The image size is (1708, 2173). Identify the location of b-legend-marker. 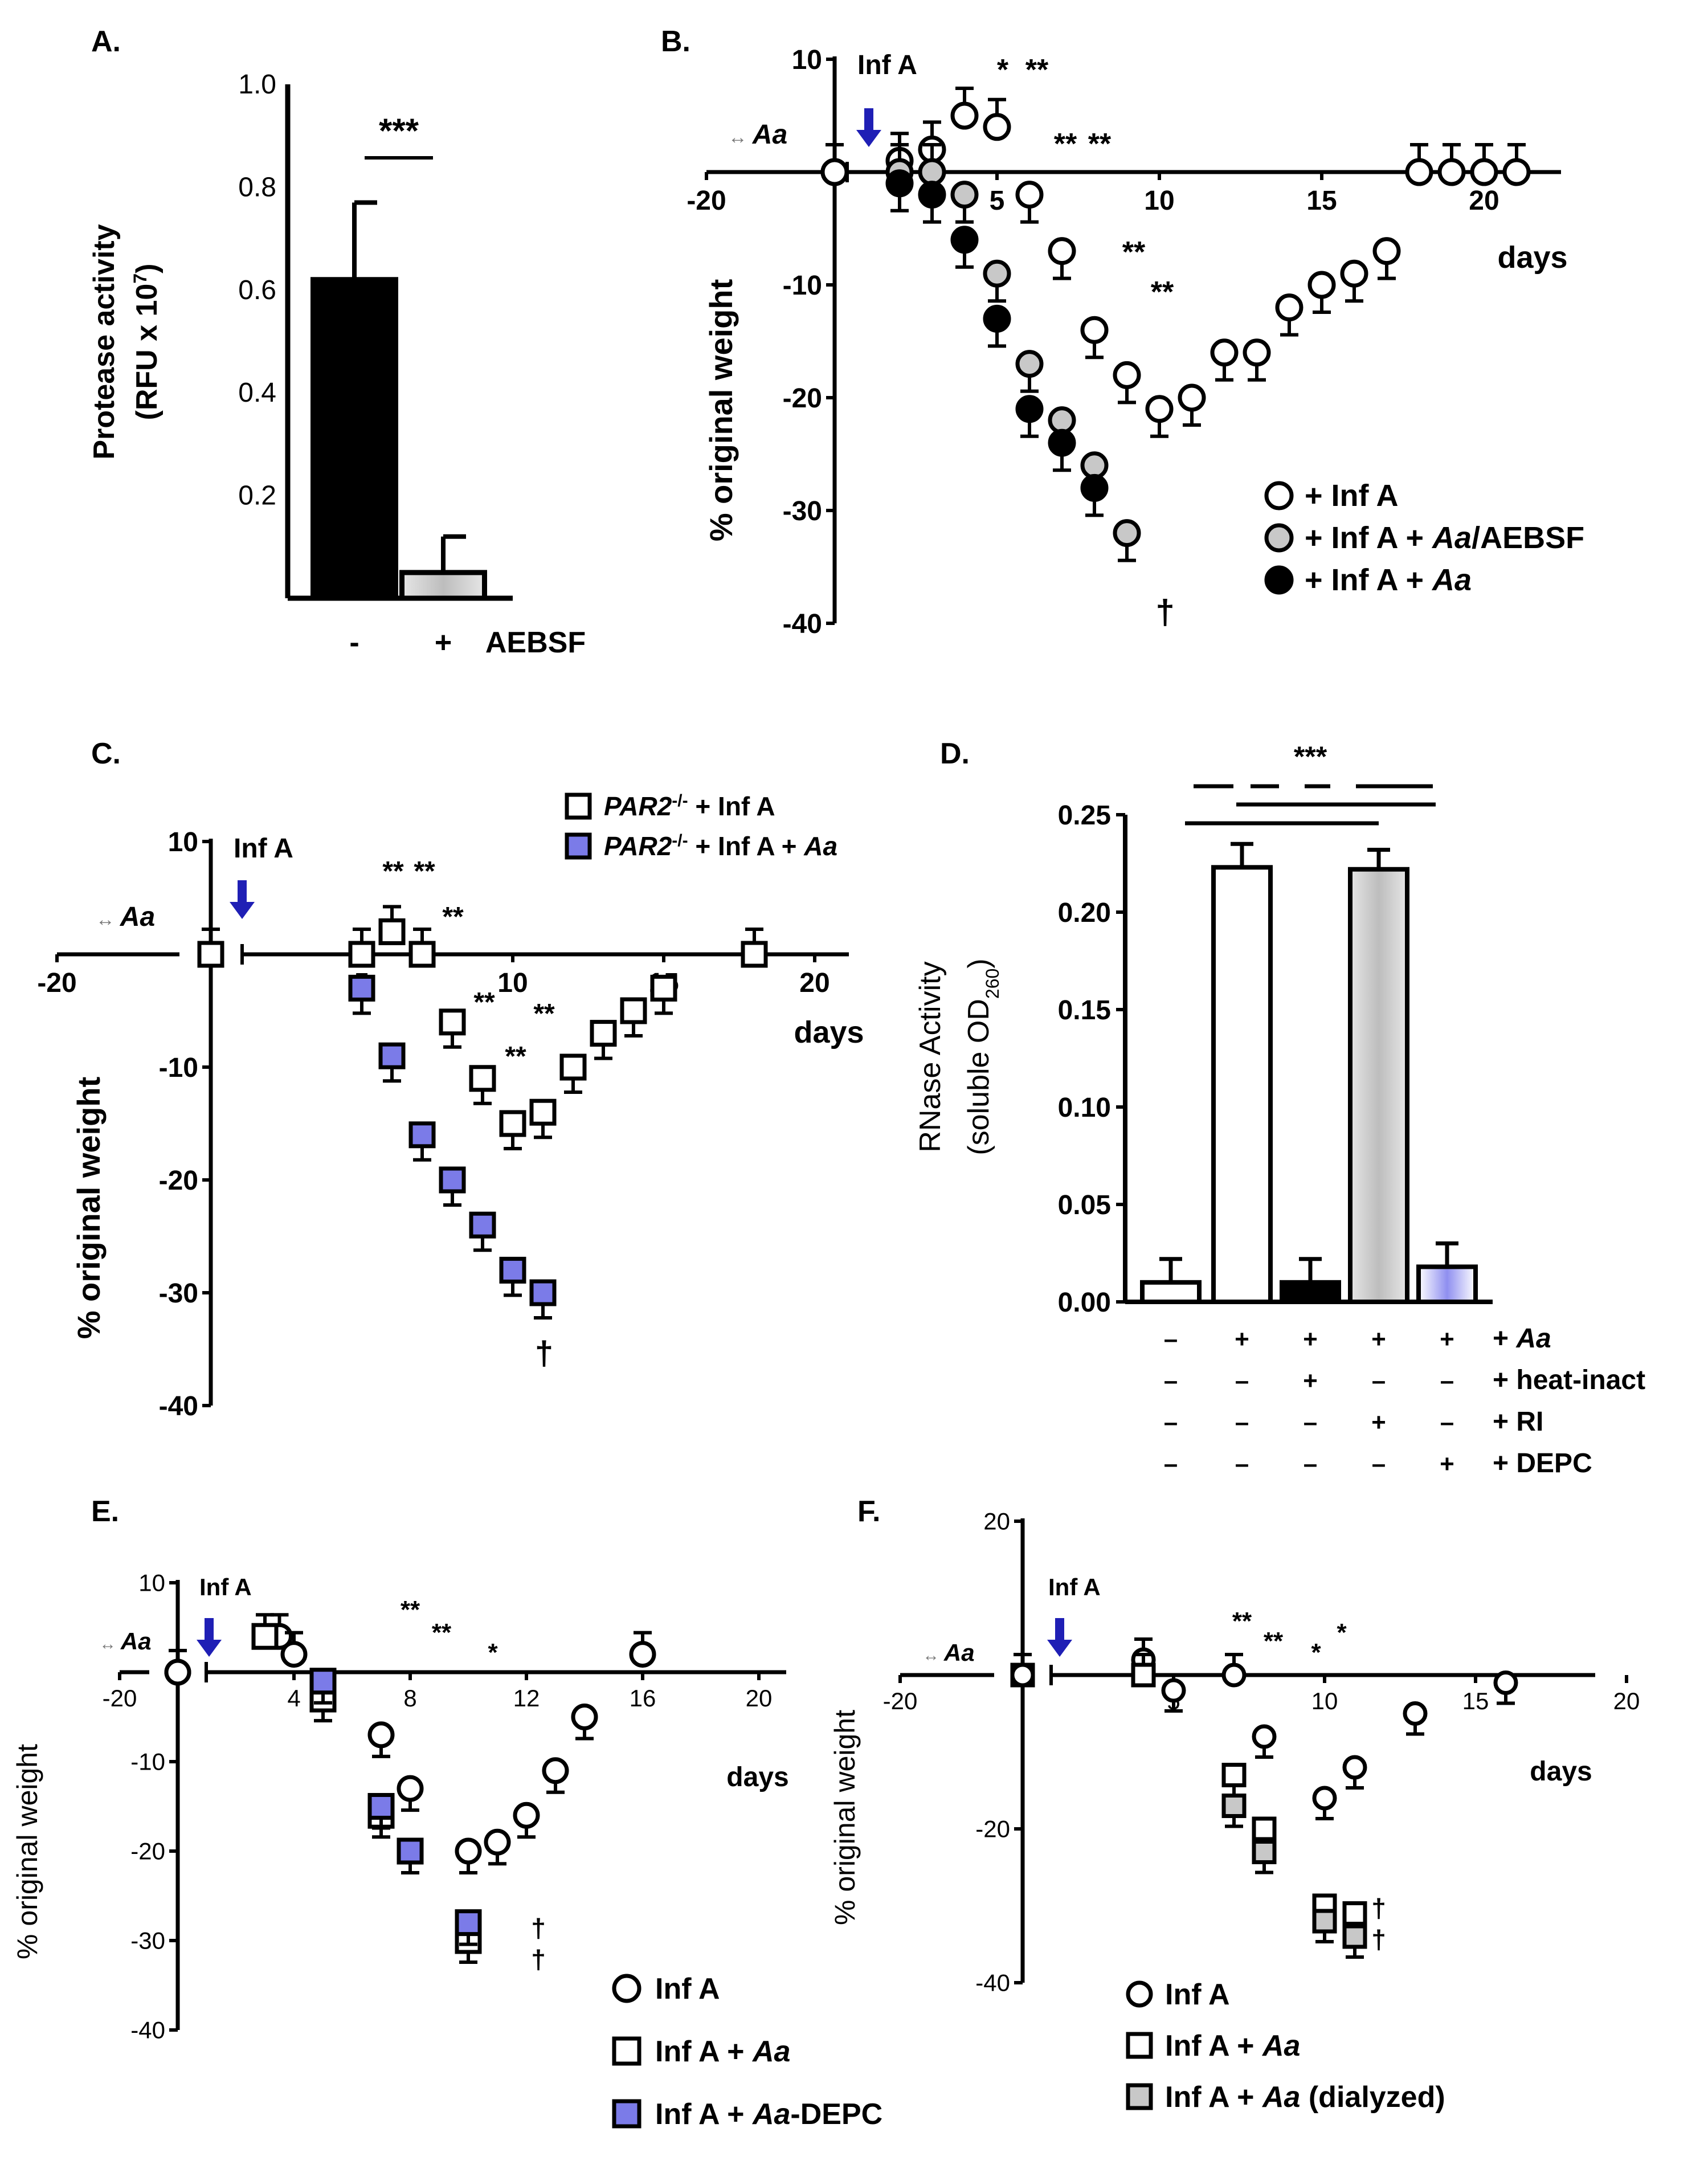
(1279, 580).